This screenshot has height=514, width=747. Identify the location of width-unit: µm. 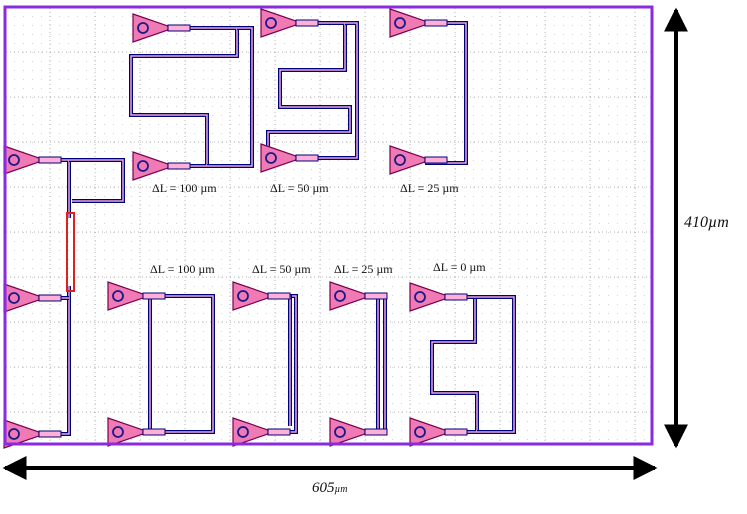
(341, 489).